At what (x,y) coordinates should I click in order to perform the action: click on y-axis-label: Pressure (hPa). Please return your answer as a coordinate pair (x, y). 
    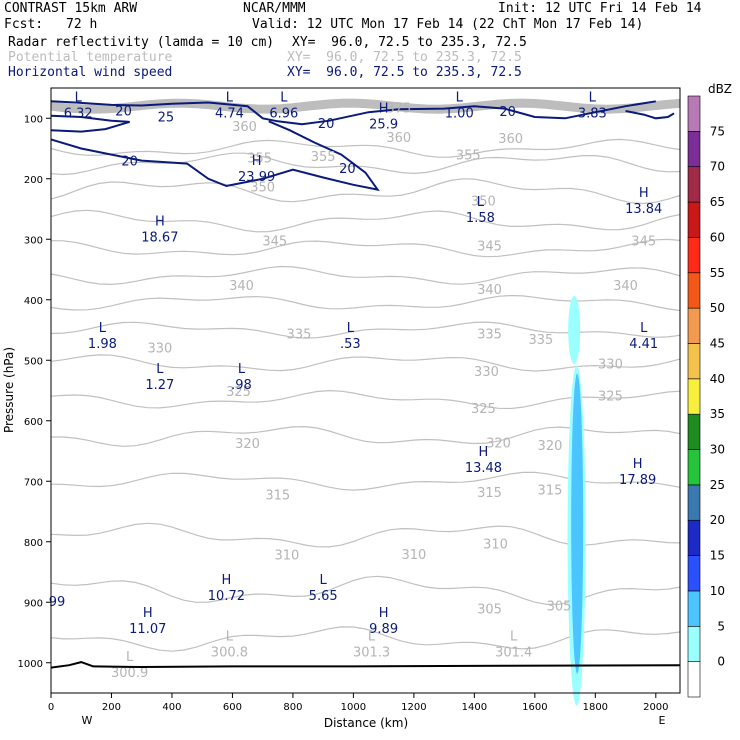
    Looking at the image, I should click on (9, 390).